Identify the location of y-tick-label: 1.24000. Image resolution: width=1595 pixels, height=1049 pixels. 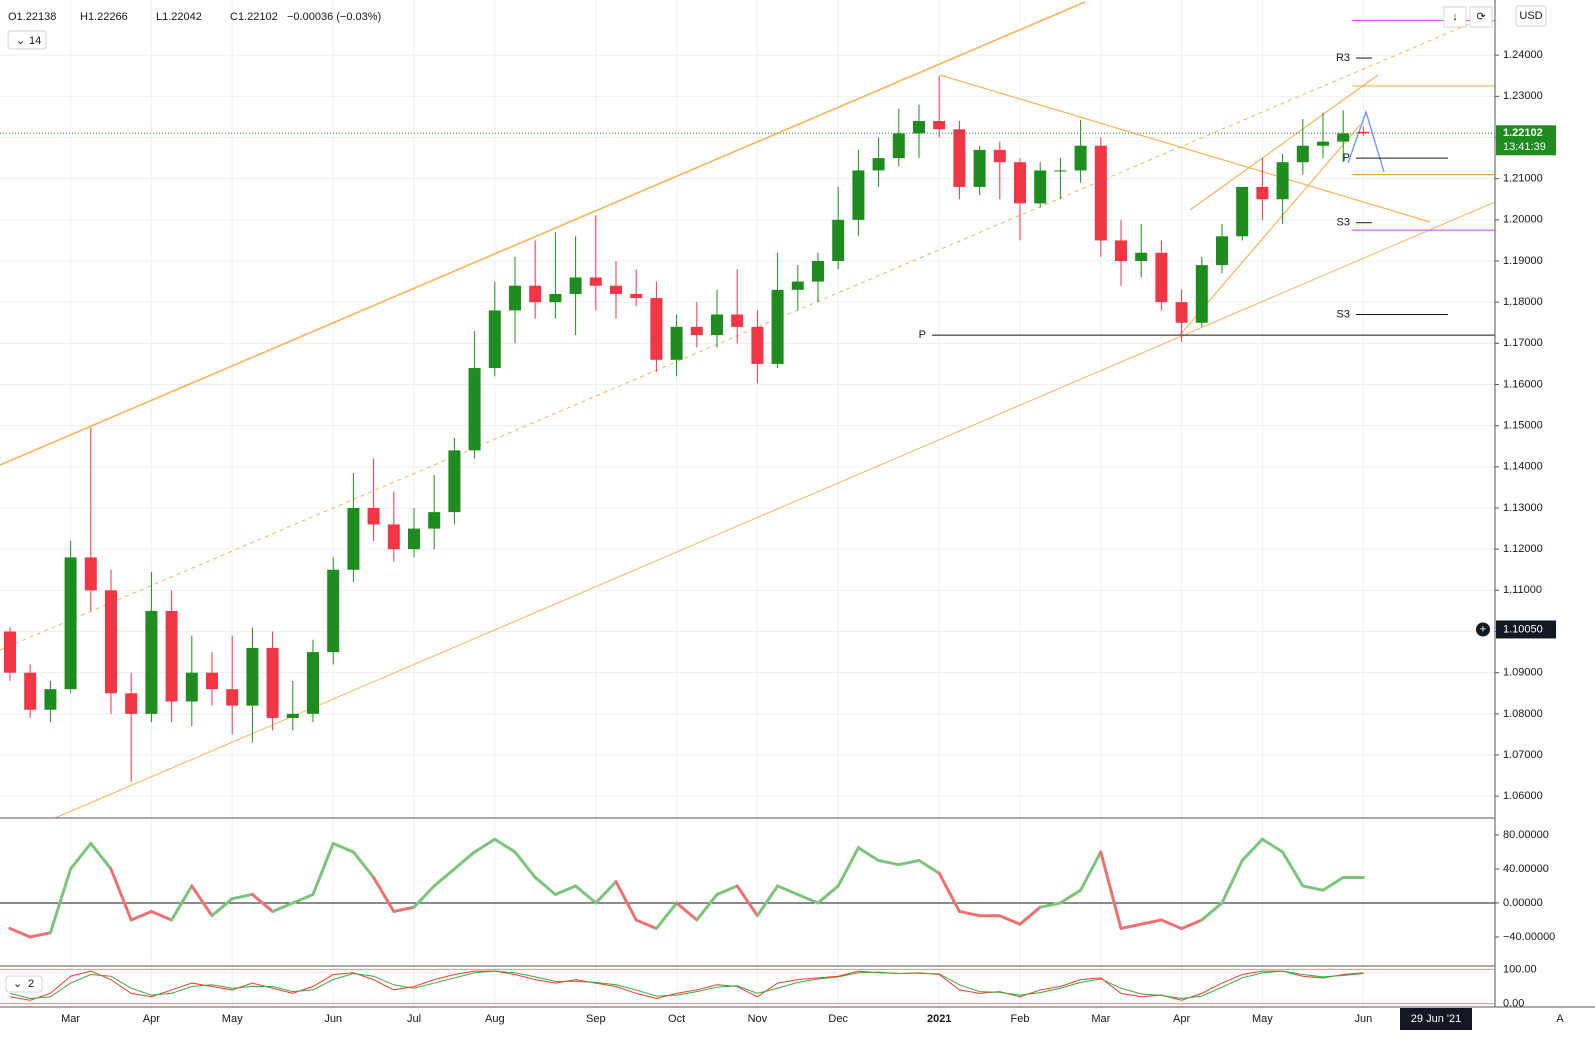
(1523, 55).